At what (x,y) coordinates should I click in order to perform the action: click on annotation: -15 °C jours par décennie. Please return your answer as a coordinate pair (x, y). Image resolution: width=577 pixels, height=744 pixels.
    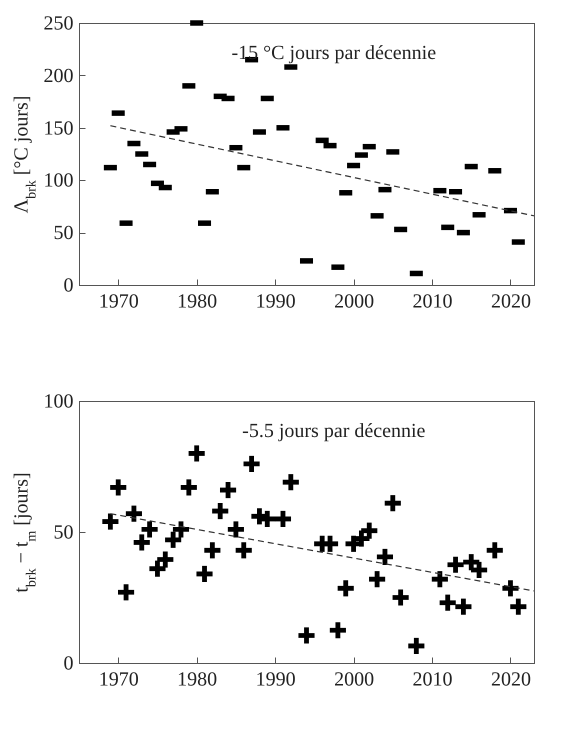
    Looking at the image, I should click on (333, 53).